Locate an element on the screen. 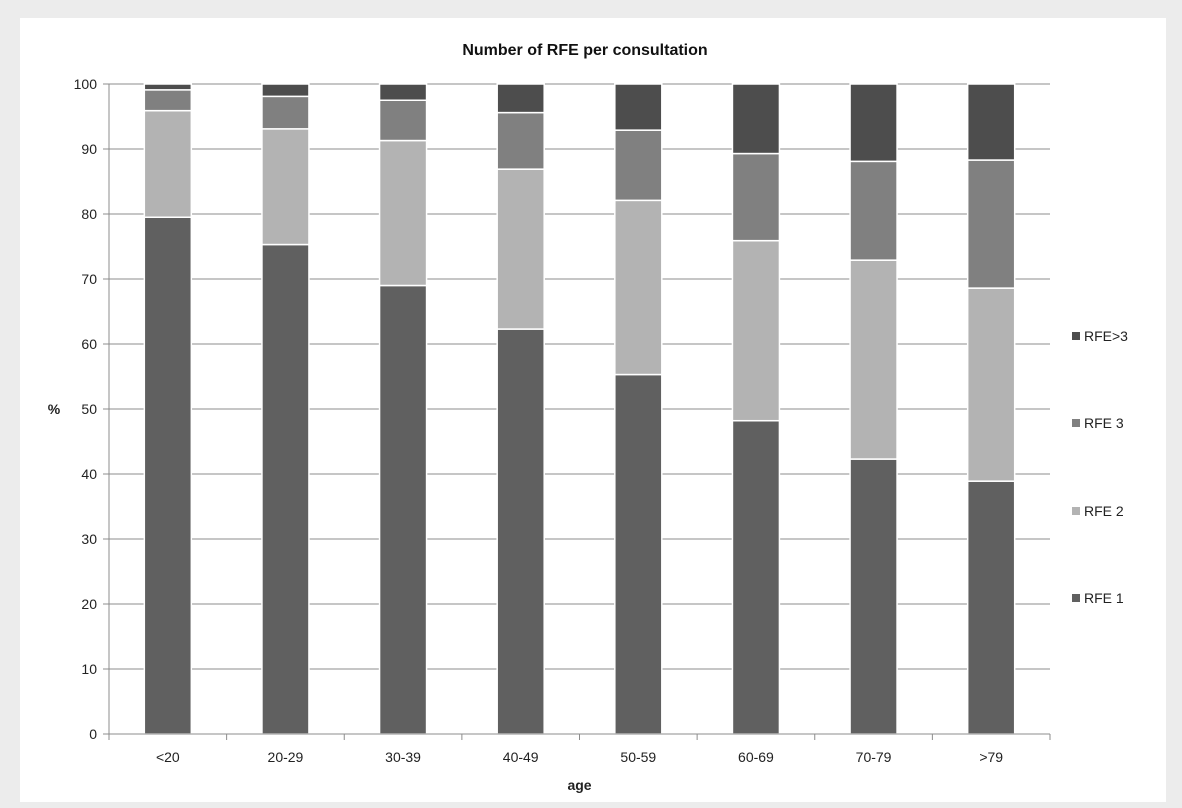 The image size is (1182, 808). y-tick-label: 90 is located at coordinates (89, 149).